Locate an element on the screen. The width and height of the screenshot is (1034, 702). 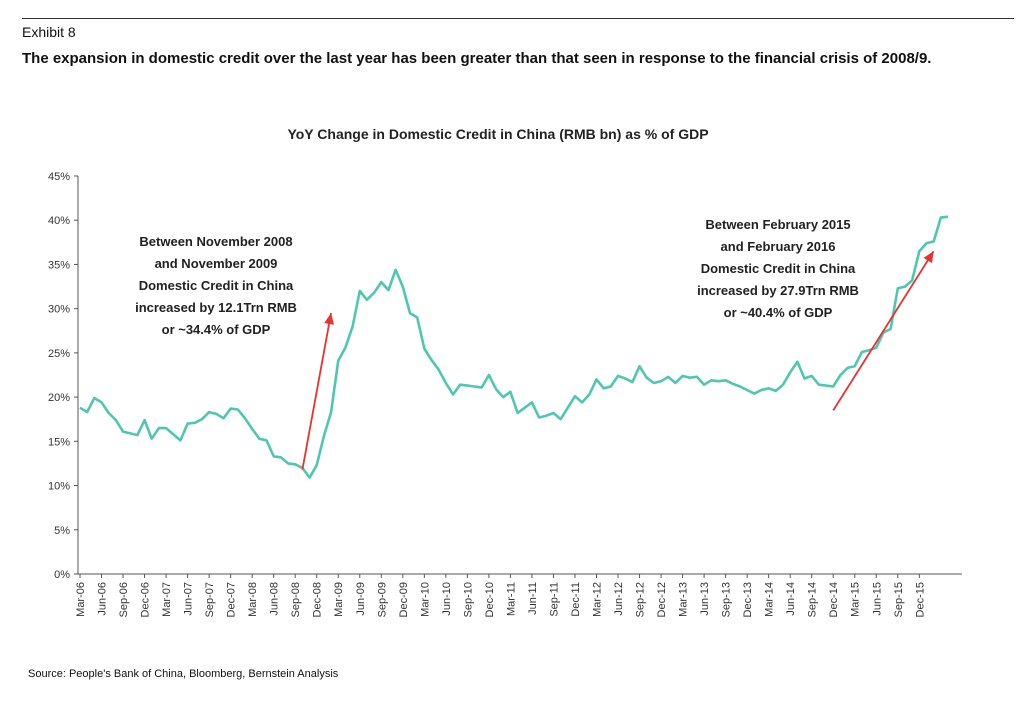
x-tick-label: Dec-13 is located at coordinates (748, 599).